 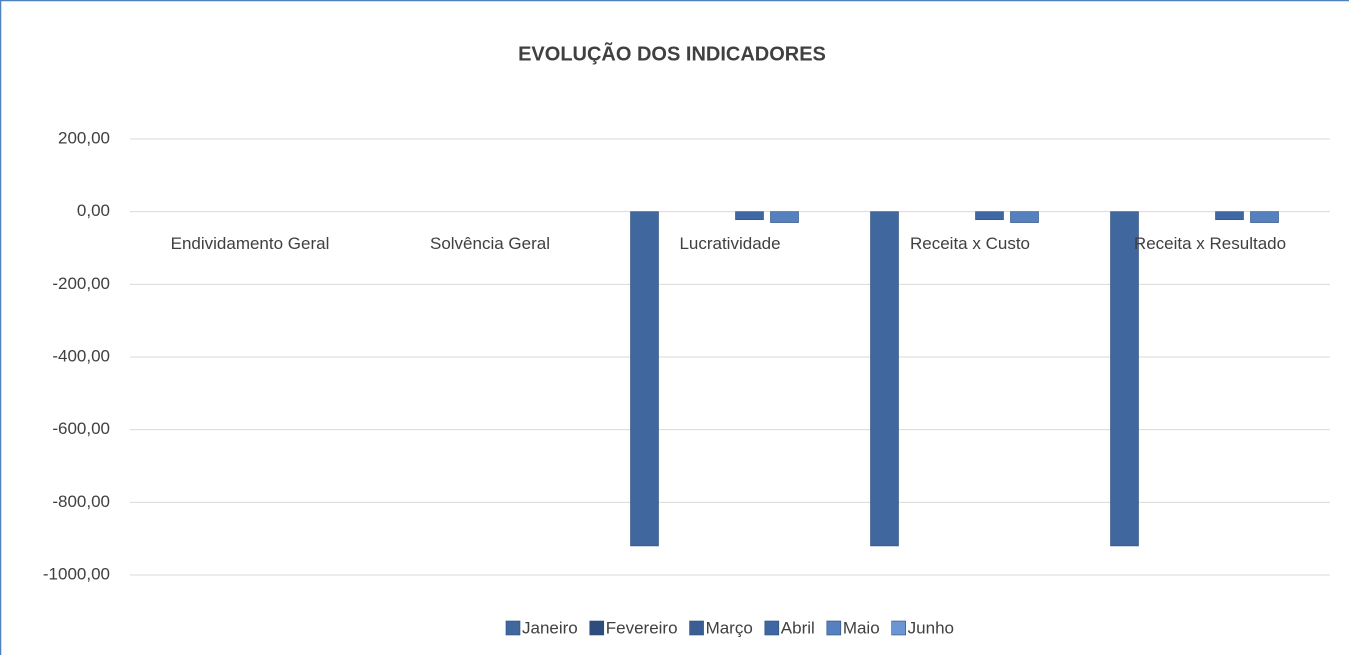 I want to click on y-tick-label: -1000,00, so click(x=76, y=573).